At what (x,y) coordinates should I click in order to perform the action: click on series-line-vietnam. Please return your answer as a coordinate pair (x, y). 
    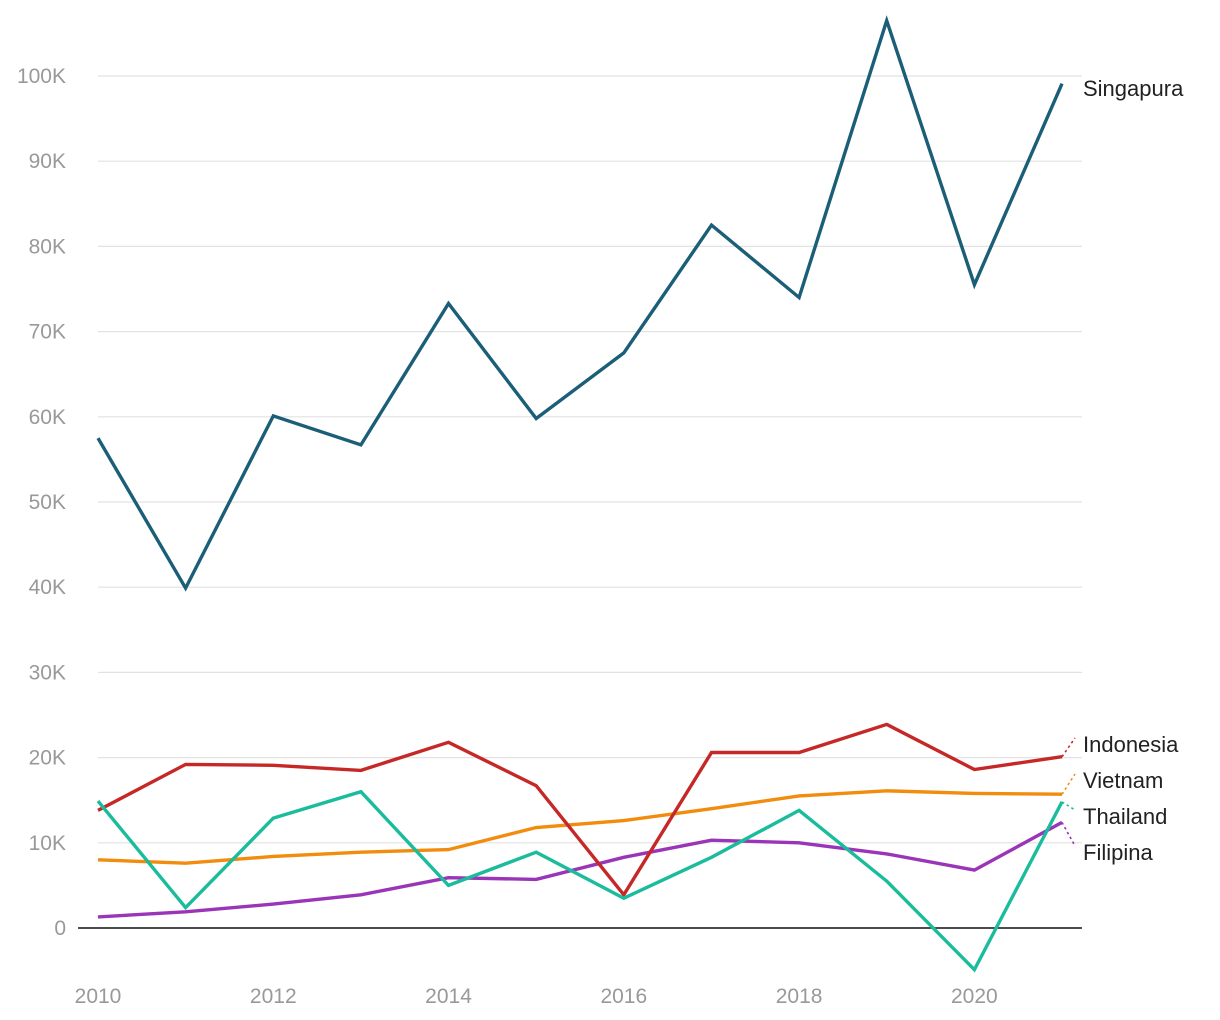
    Looking at the image, I should click on (580, 827).